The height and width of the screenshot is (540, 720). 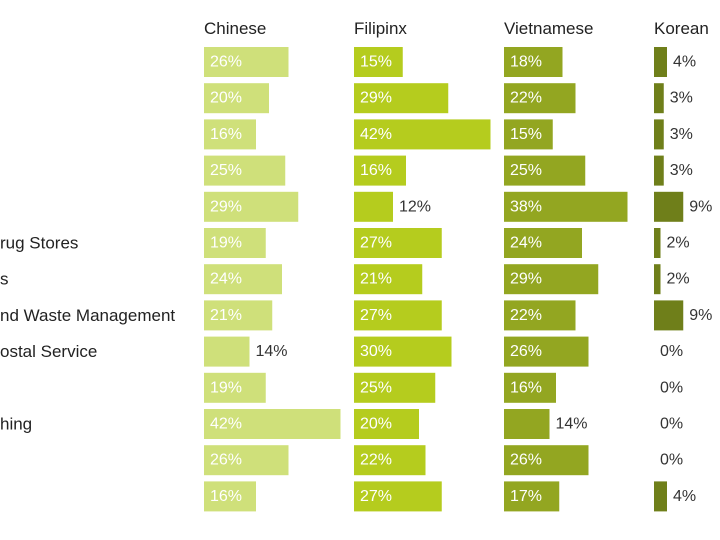 What do you see at coordinates (4, 279) in the screenshot?
I see `row-label: s` at bounding box center [4, 279].